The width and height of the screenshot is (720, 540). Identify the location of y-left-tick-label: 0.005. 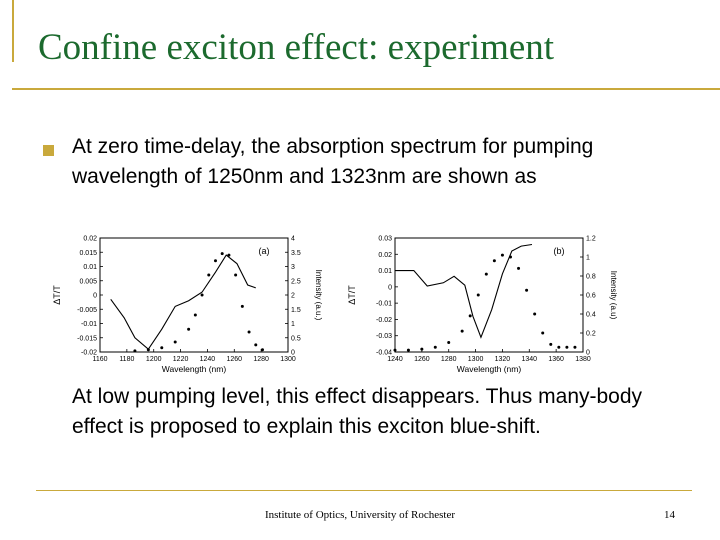
(88, 281).